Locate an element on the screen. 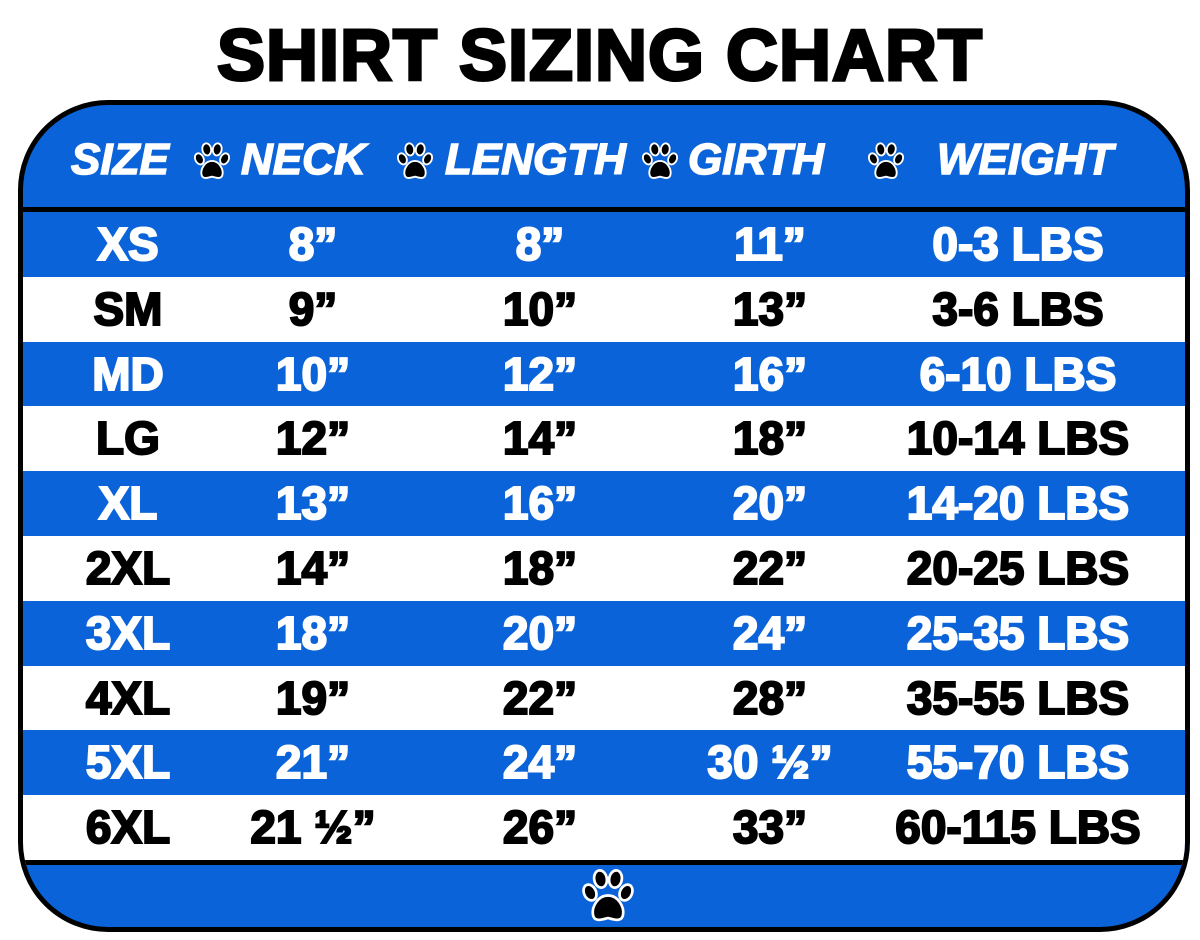 The image size is (1200, 940). table-row: LG 12” 14” 18” 10-14 LBS is located at coordinates (604, 439).